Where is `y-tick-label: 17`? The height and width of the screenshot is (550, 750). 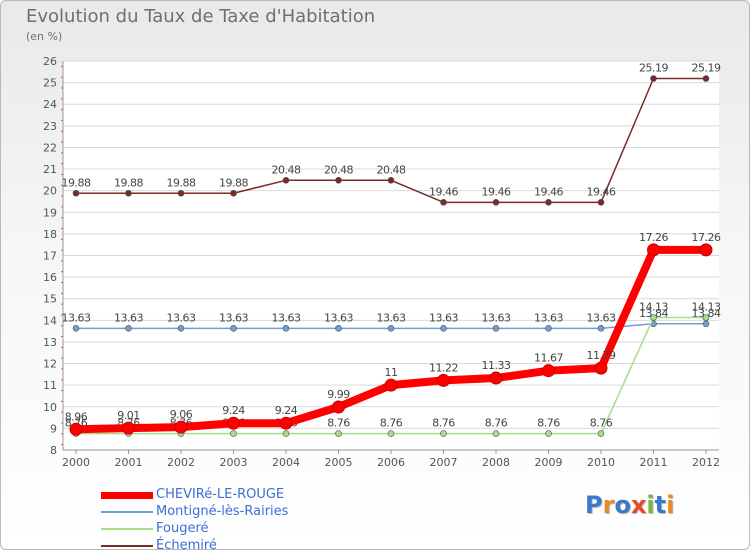 y-tick-label: 17 is located at coordinates (50, 256).